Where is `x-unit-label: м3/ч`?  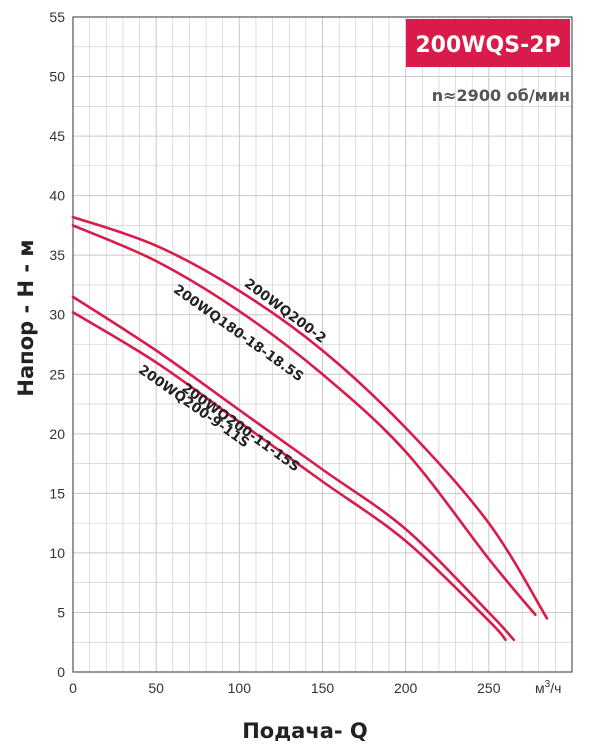
x-unit-label: м3/ч is located at coordinates (548, 687).